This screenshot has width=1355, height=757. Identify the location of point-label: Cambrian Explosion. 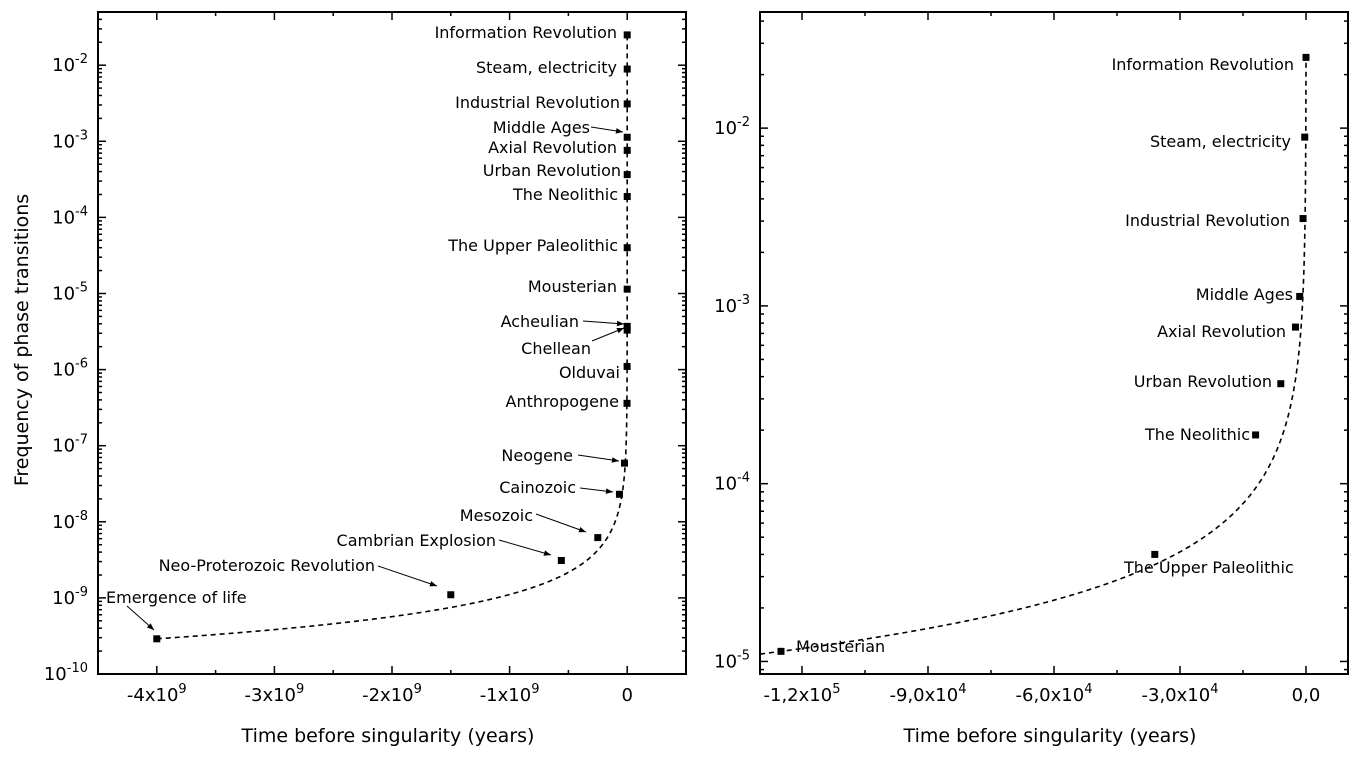
(416, 540).